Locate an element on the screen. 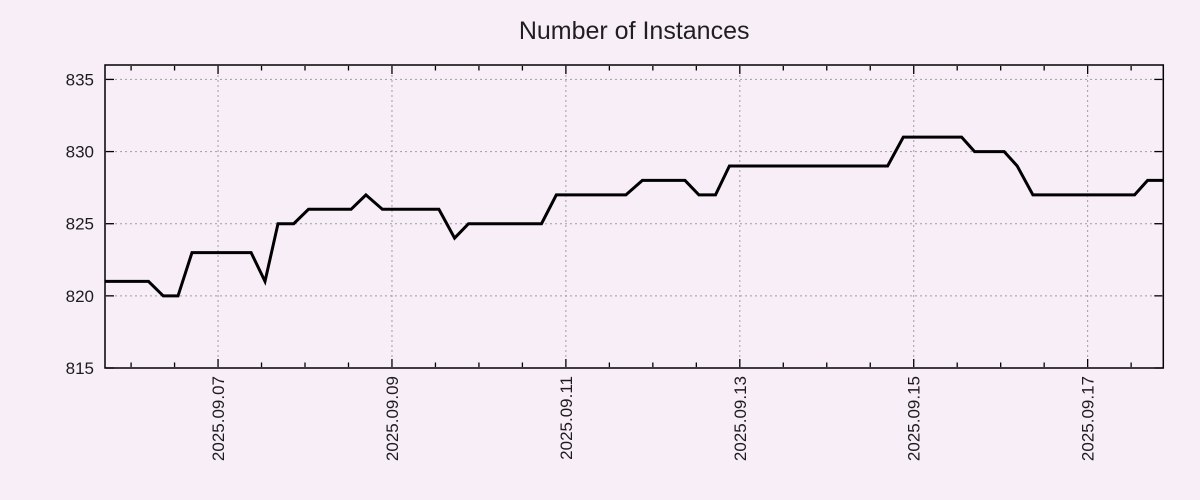 The image size is (1200, 500). x-tick-label: 2025.09.11 is located at coordinates (566, 418).